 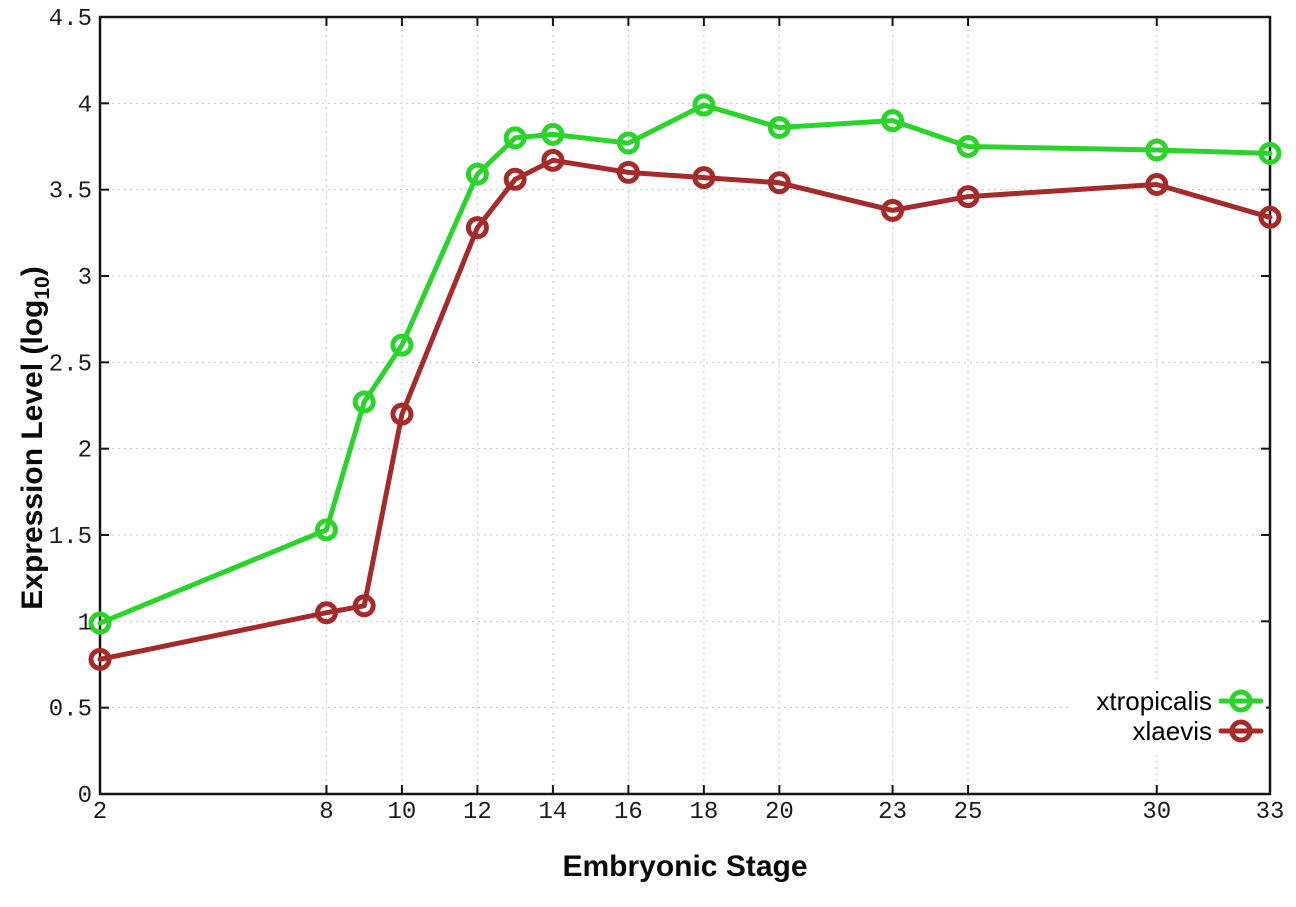 What do you see at coordinates (85, 105) in the screenshot?
I see `y-tick-label: 4` at bounding box center [85, 105].